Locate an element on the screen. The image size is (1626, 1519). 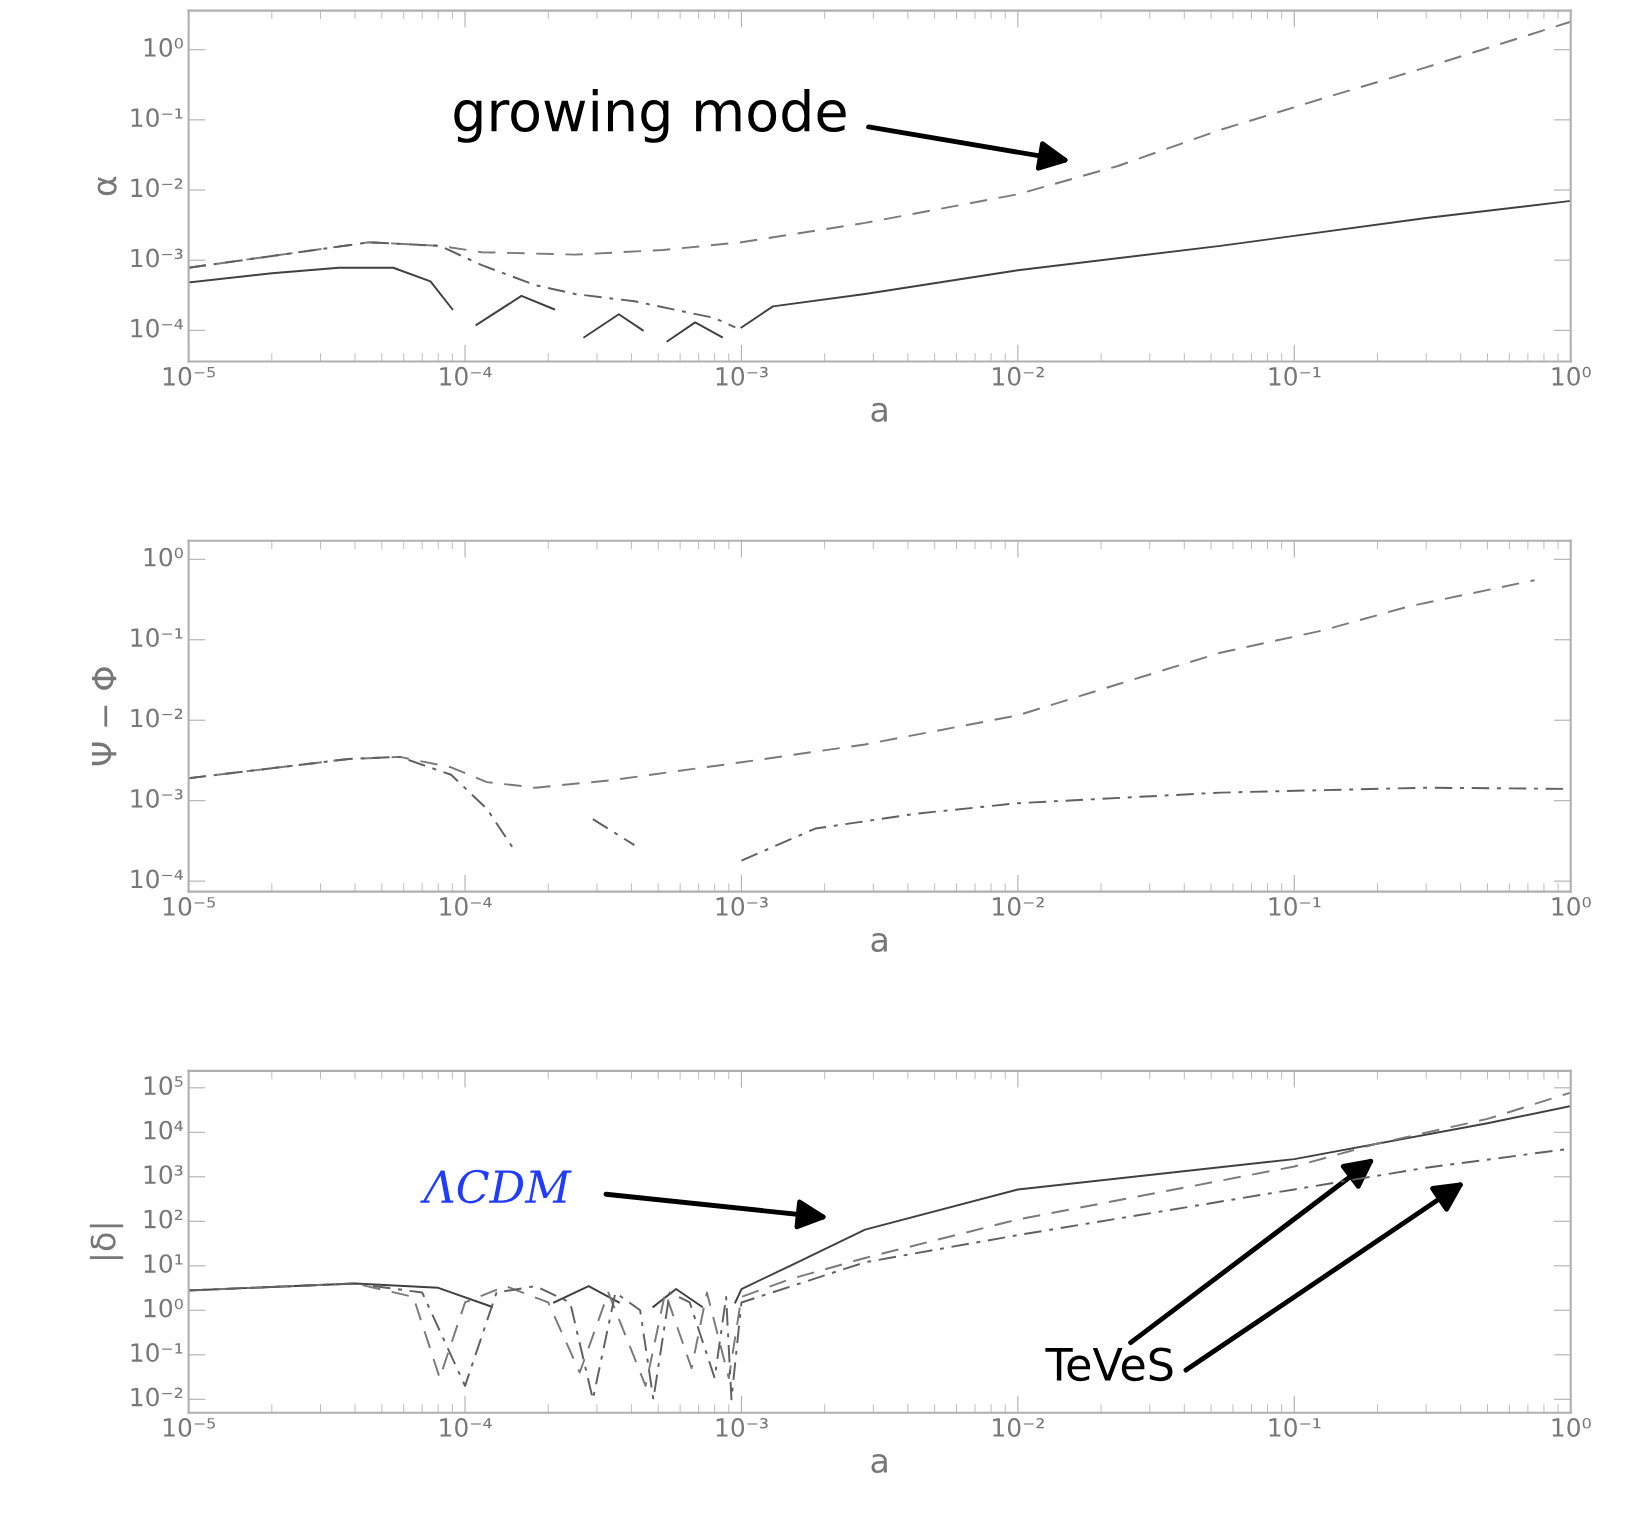
y-axis-title: |δ| is located at coordinates (106, 1241).